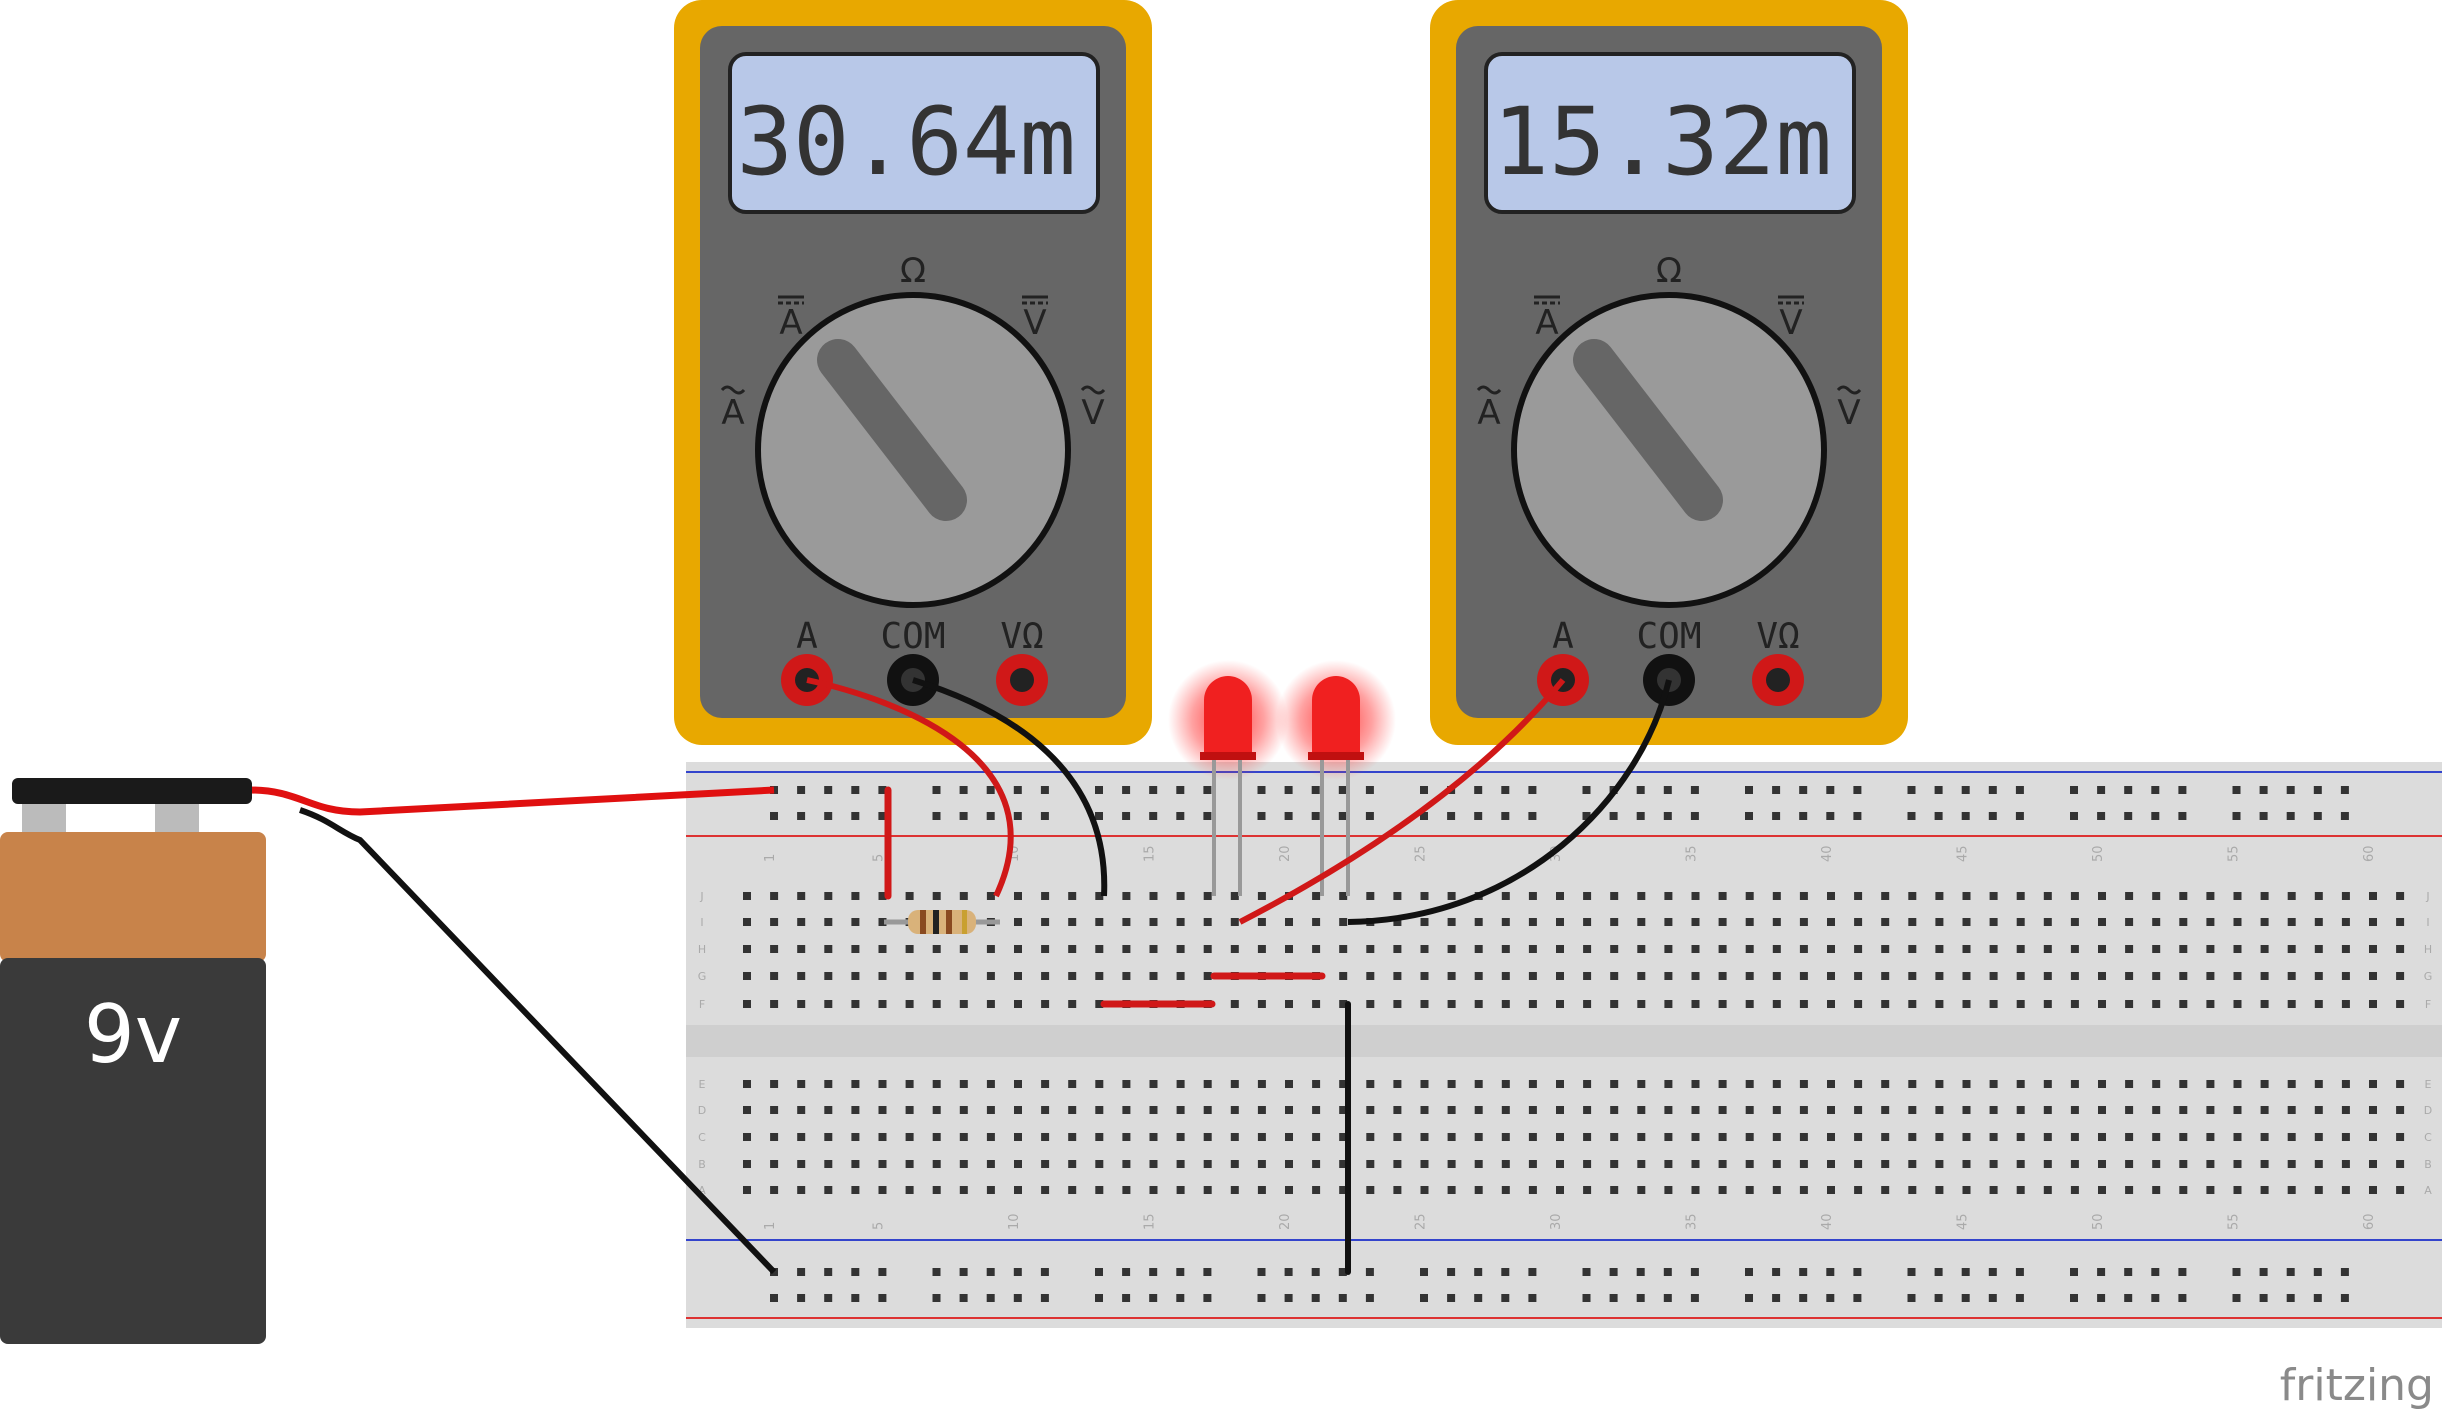 This screenshot has width=2442, height=1414. Describe the element at coordinates (2357, 1385) in the screenshot. I see `fritzing-logo: fritzing` at that location.